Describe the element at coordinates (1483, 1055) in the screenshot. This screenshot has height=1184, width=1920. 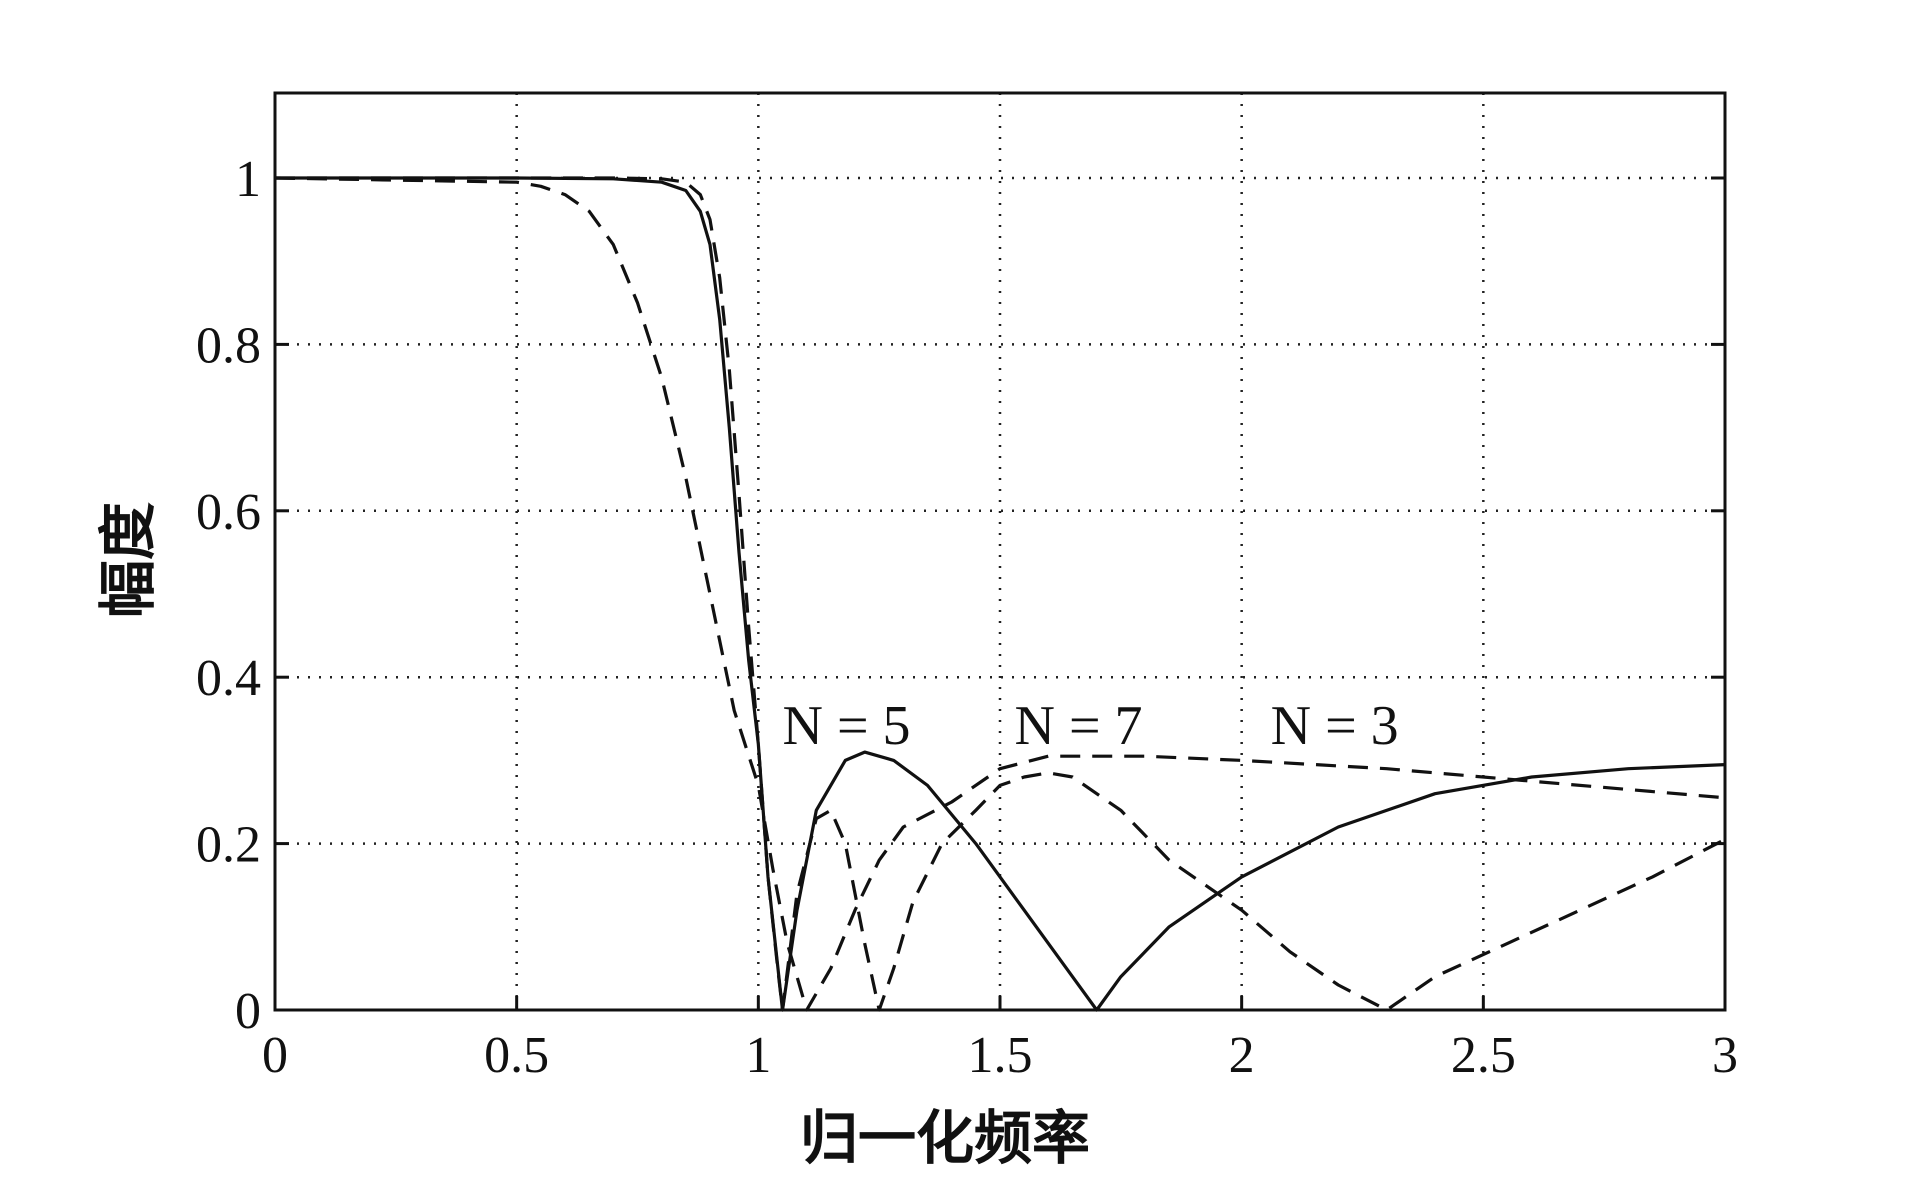
I see `x-tick-label: 2.5` at that location.